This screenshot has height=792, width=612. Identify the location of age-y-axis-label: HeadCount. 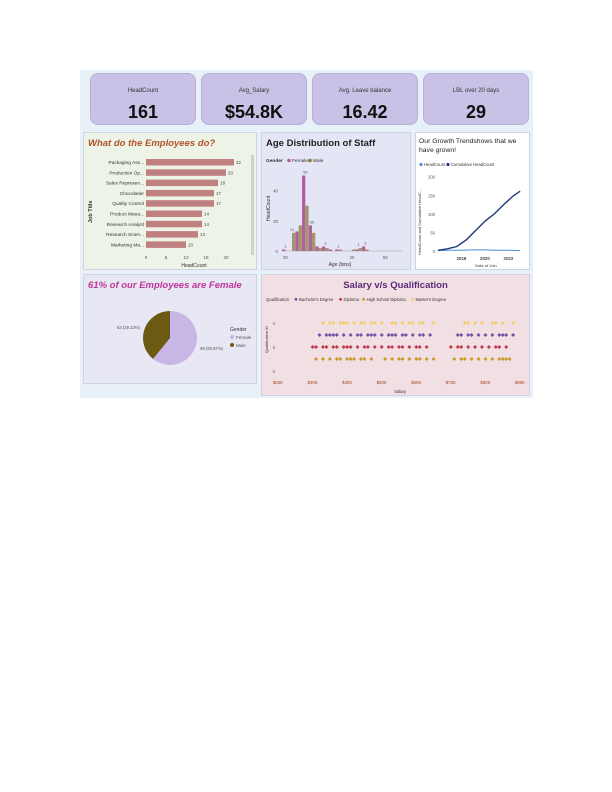
(269, 208).